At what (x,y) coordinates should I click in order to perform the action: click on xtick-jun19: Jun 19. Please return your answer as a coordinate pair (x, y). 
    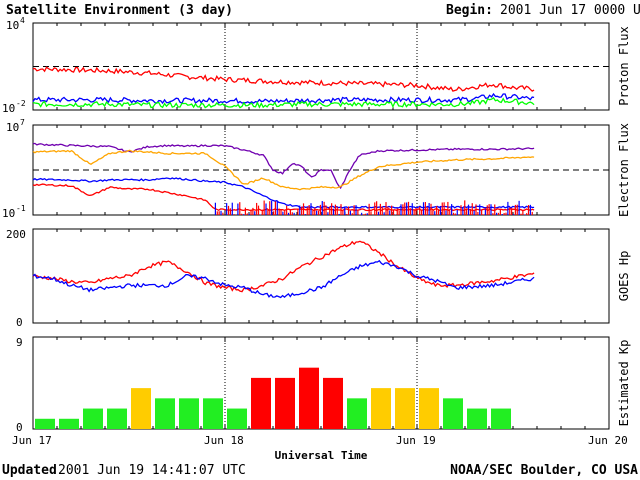
    Looking at the image, I should click on (416, 440).